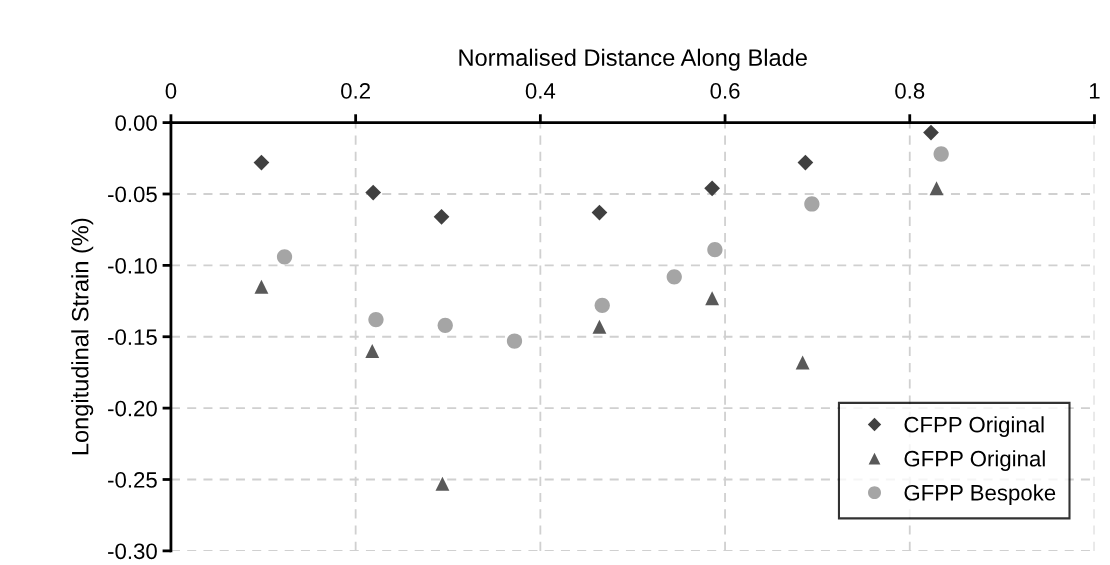 The height and width of the screenshot is (565, 1110). What do you see at coordinates (633, 59) in the screenshot?
I see `x-axis-title: Normalised Distance Along Blade` at bounding box center [633, 59].